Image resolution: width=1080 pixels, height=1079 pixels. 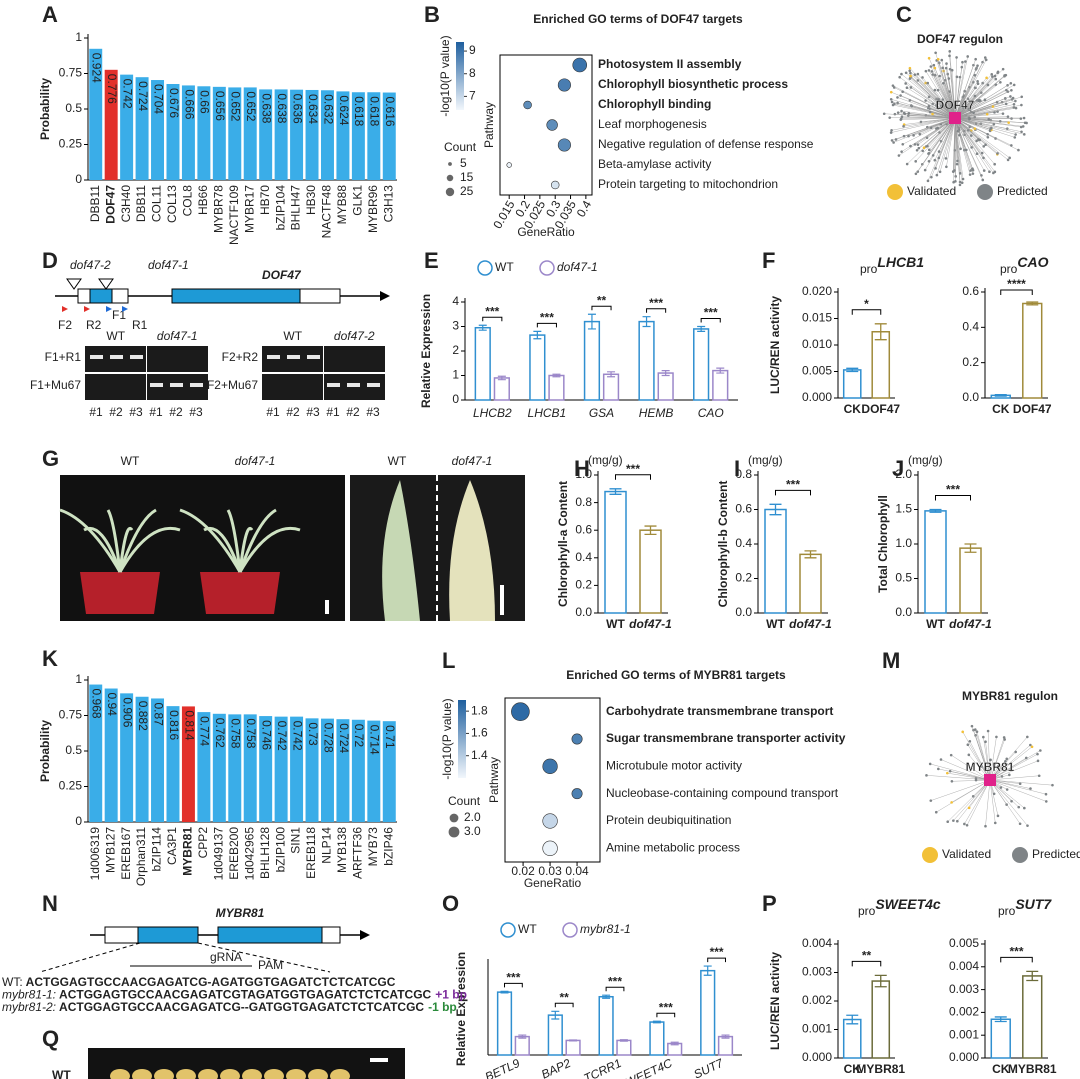 What do you see at coordinates (327, 845) in the screenshot?
I see `x-tick-label: NLP14` at bounding box center [327, 845].